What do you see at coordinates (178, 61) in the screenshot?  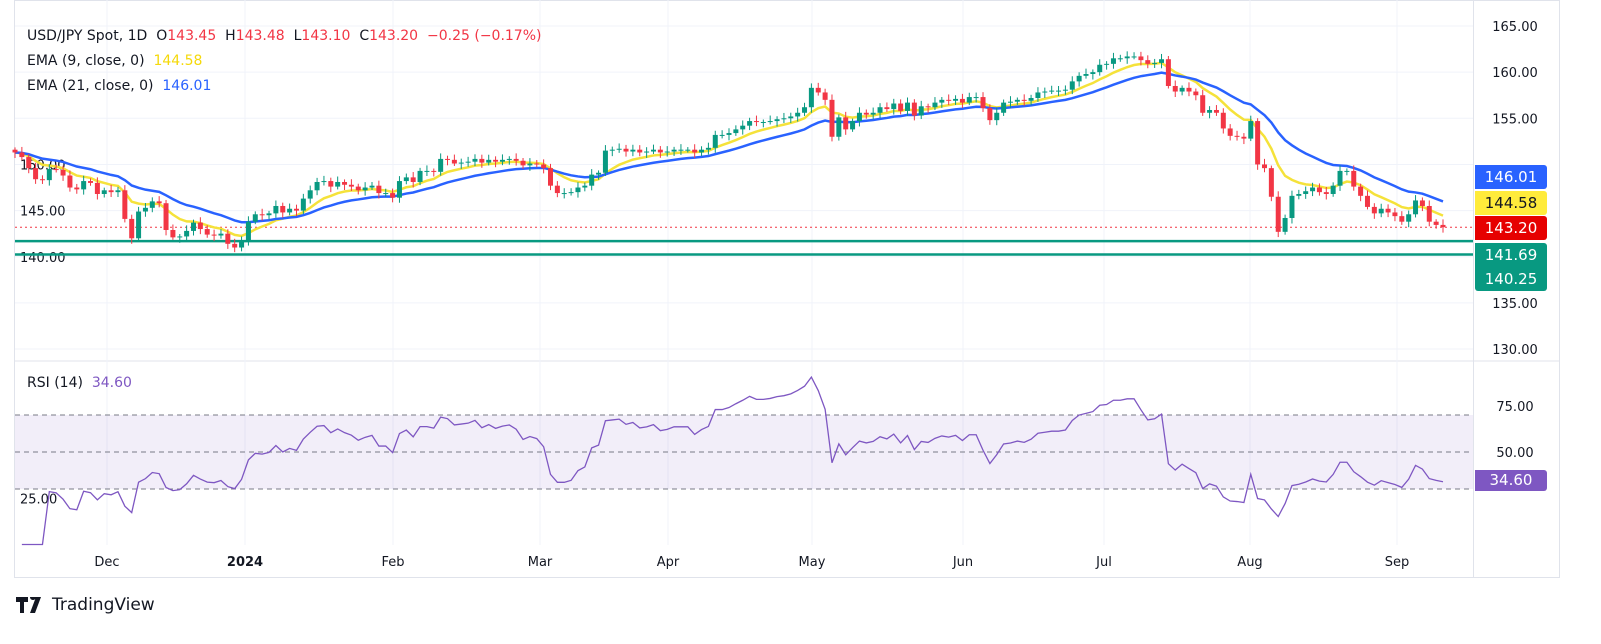 I see `ema9-value: 144.58` at bounding box center [178, 61].